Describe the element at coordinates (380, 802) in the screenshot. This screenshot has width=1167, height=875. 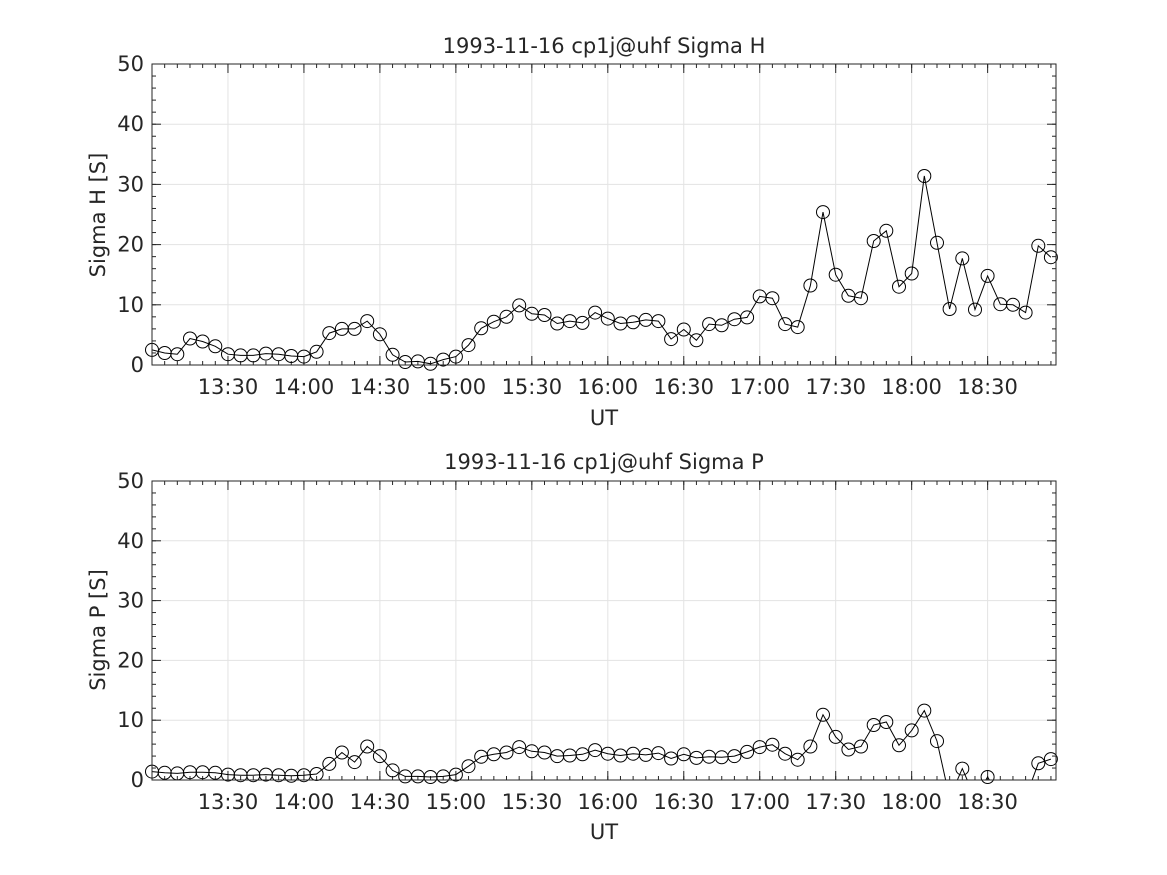
I see `x-tick-label: 14:30` at that location.